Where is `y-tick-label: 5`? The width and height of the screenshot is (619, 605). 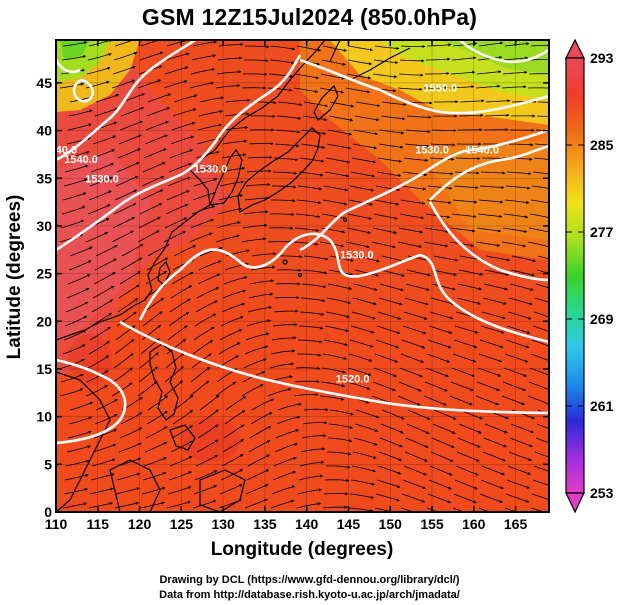
y-tick-label: 5 is located at coordinates (48, 464).